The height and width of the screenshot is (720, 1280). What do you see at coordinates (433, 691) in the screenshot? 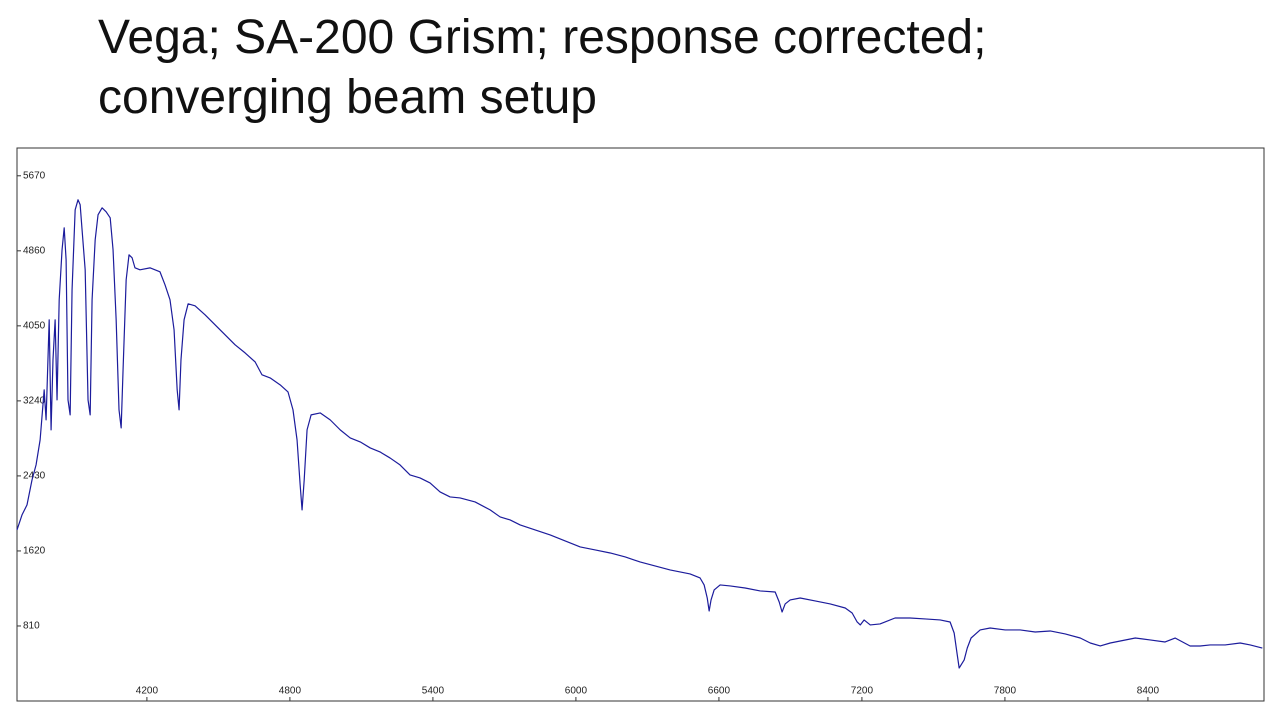
I see `x-tick-label: 5400` at bounding box center [433, 691].